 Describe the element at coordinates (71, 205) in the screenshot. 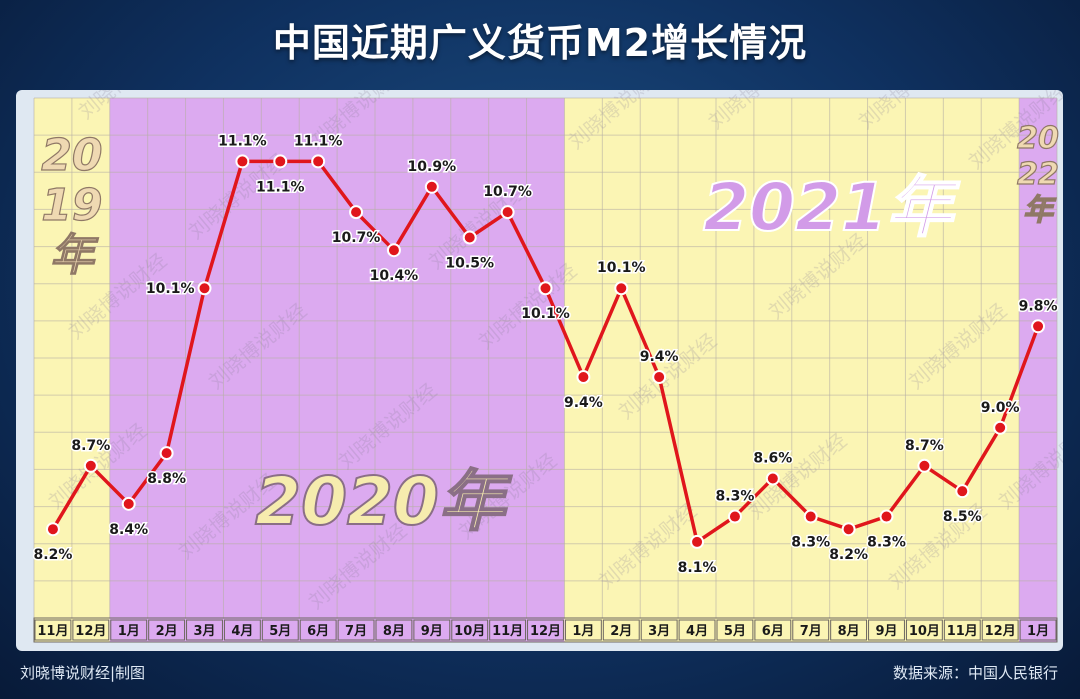

I see `year-label-line: 19` at that location.